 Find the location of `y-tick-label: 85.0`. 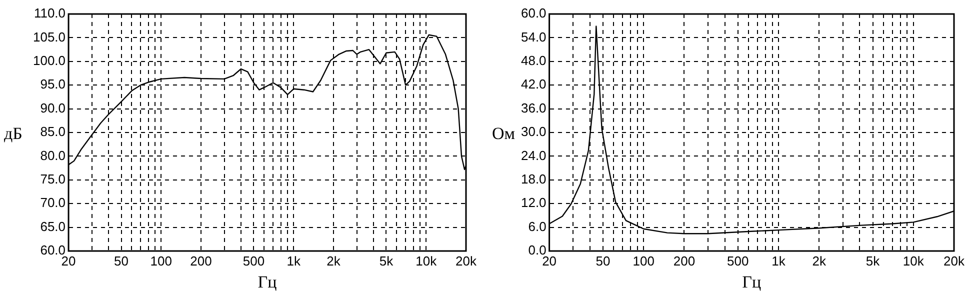

y-tick-label: 85.0 is located at coordinates (53, 132).